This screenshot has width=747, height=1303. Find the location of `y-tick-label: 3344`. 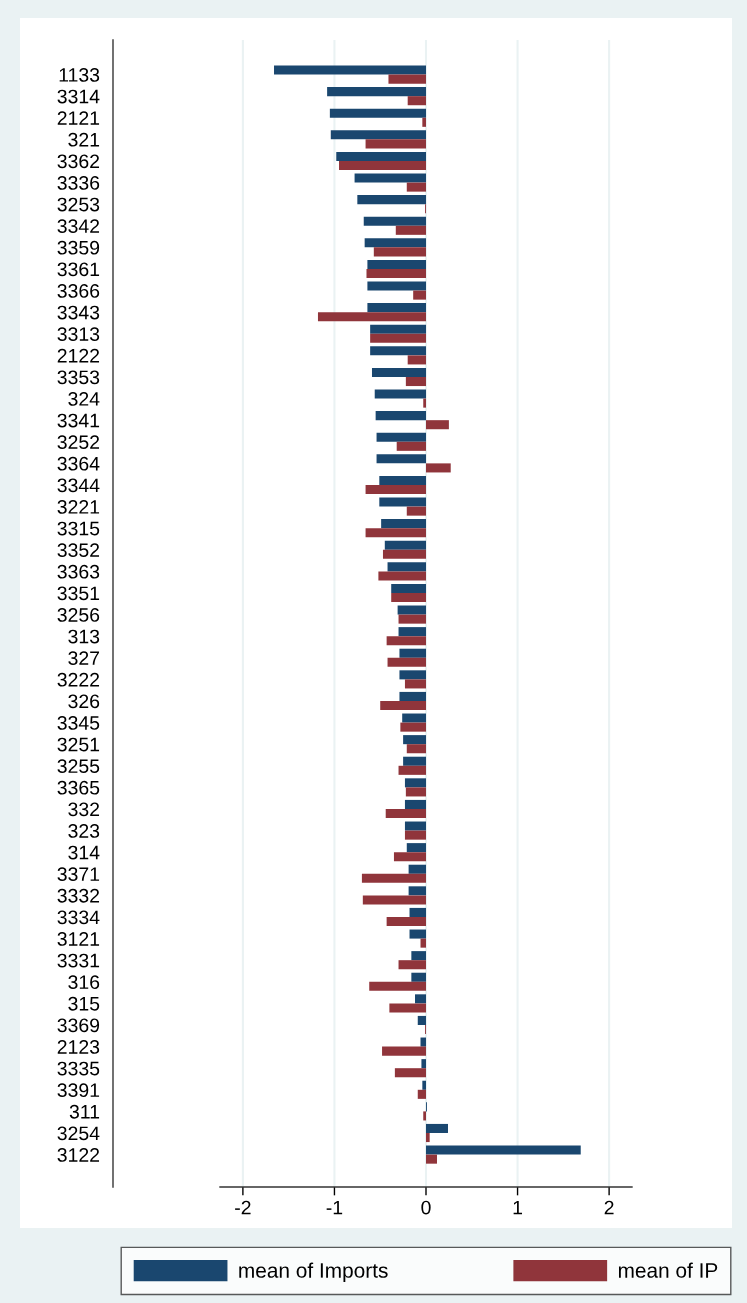

y-tick-label: 3344 is located at coordinates (78, 485).